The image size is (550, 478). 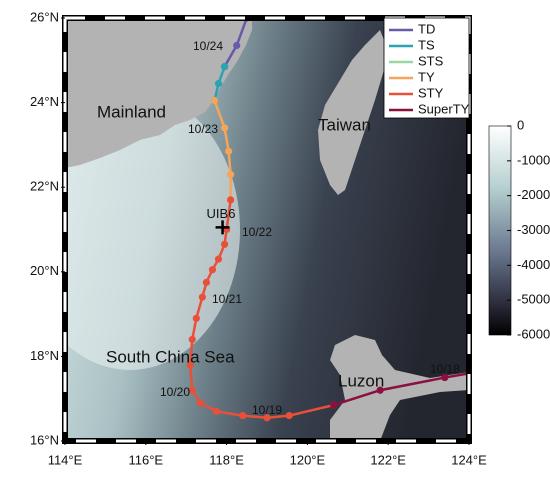 I want to click on legend-label: SuperTY, so click(x=444, y=108).